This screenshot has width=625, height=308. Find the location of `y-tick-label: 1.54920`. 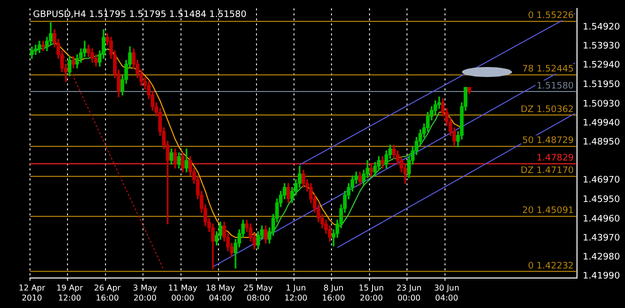

y-tick-label: 1.54920 is located at coordinates (601, 27).